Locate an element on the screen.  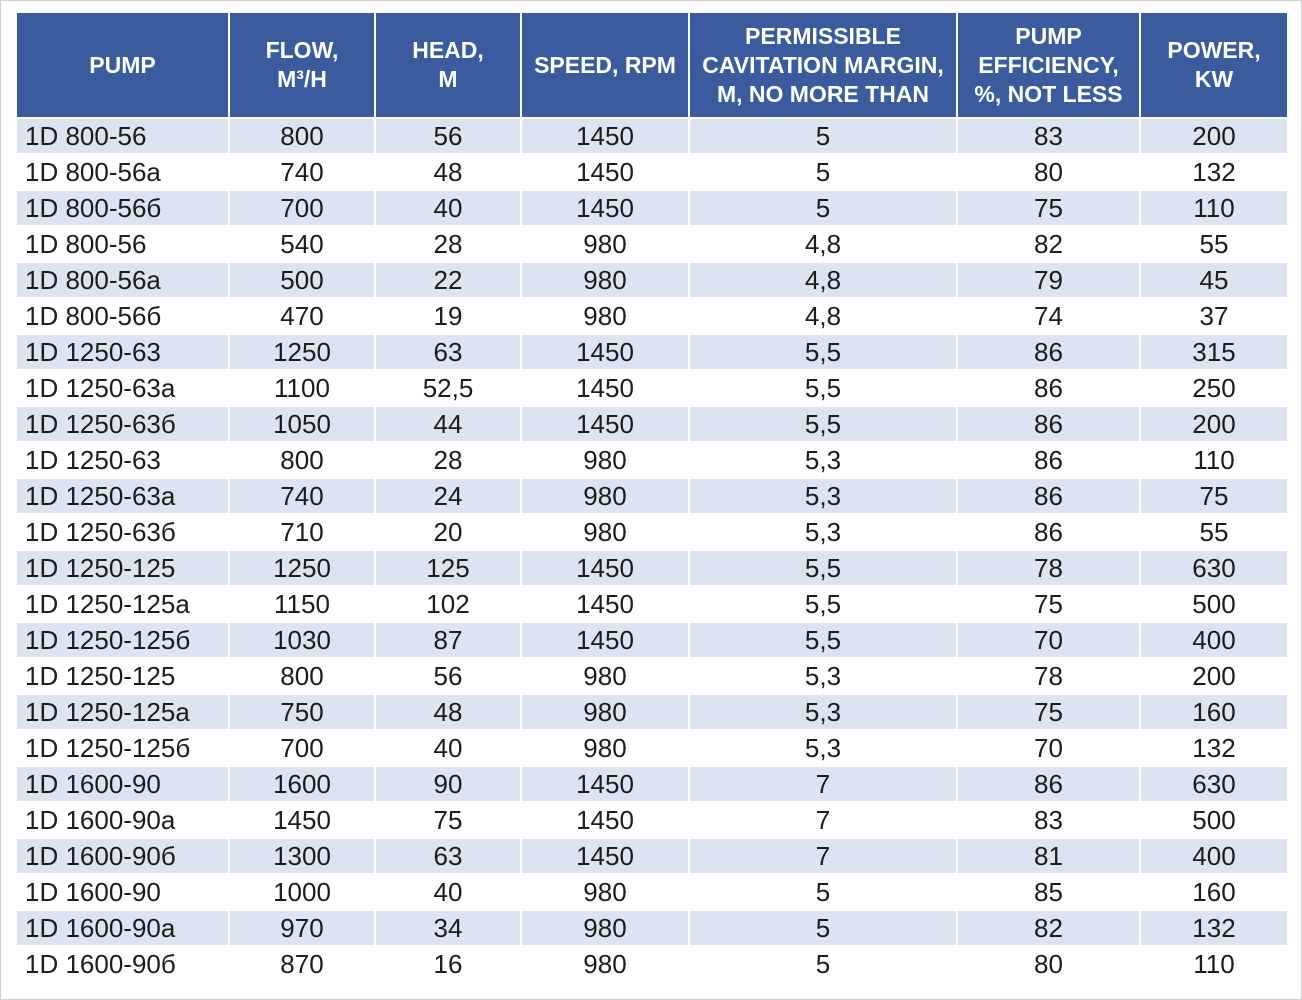
cell-head: 56 is located at coordinates (448, 676).